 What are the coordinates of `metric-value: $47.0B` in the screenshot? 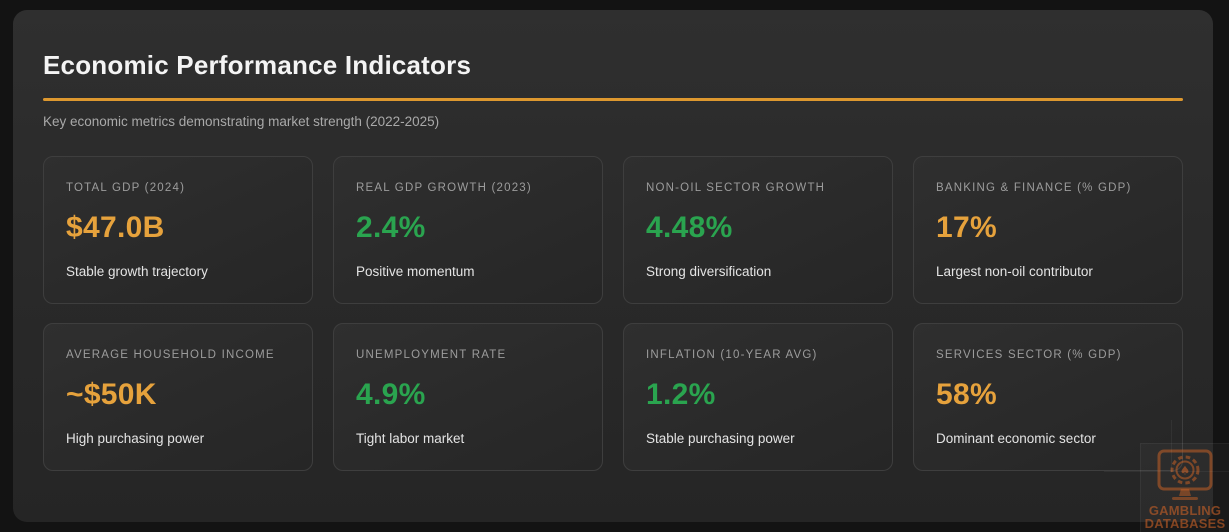 It's located at (115, 227).